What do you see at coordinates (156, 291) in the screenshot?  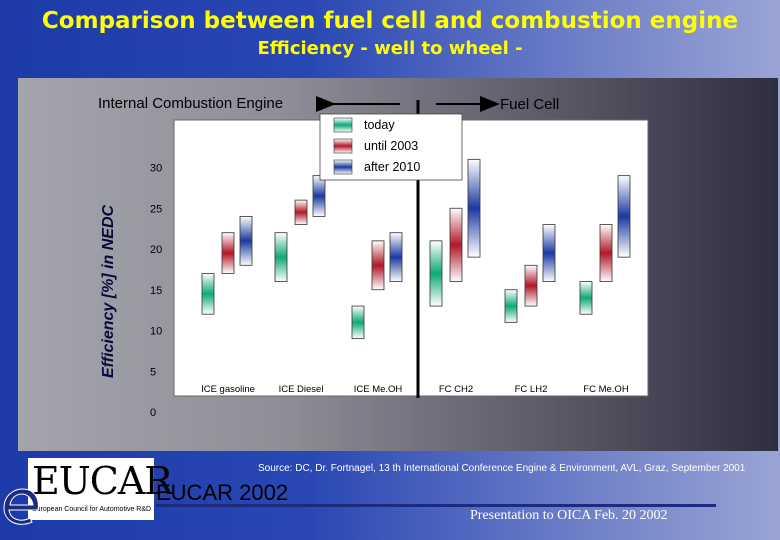 I see `y-tick-label: 15` at bounding box center [156, 291].